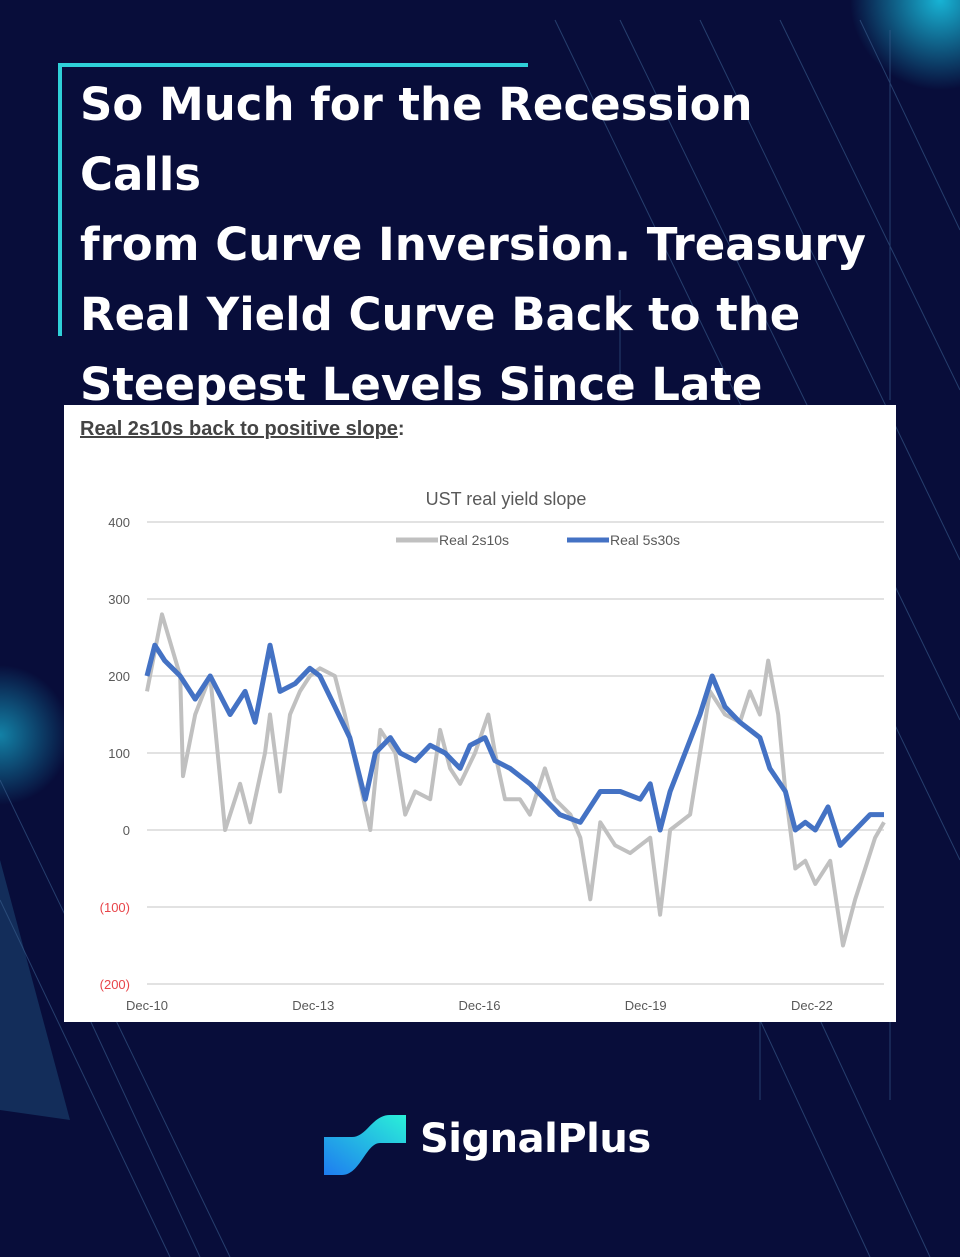 This screenshot has width=960, height=1257. Describe the element at coordinates (416, 139) in the screenshot. I see `headline-line: So Much for the Recession Calls` at that location.